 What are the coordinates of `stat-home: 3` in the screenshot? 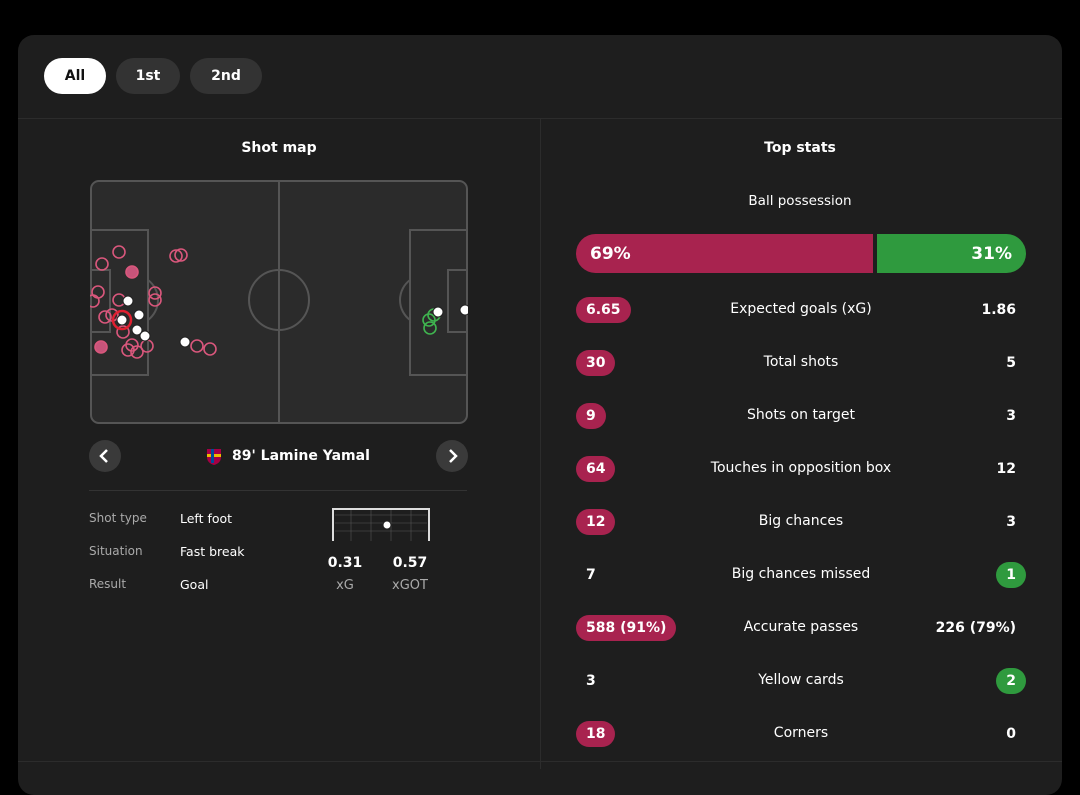 It's located at (591, 681).